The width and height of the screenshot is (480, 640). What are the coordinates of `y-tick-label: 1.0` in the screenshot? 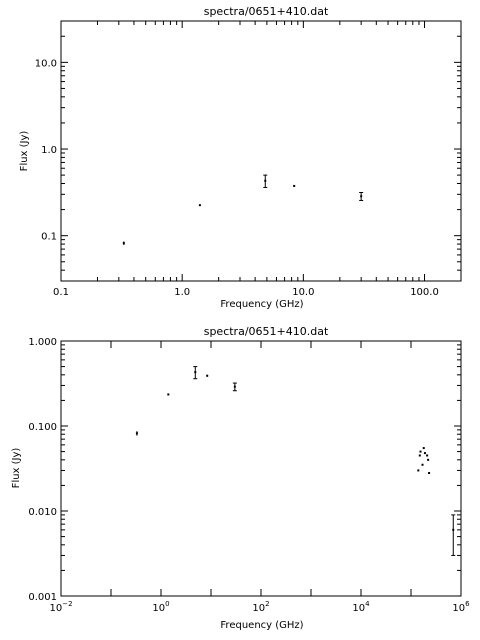 It's located at (49, 150).